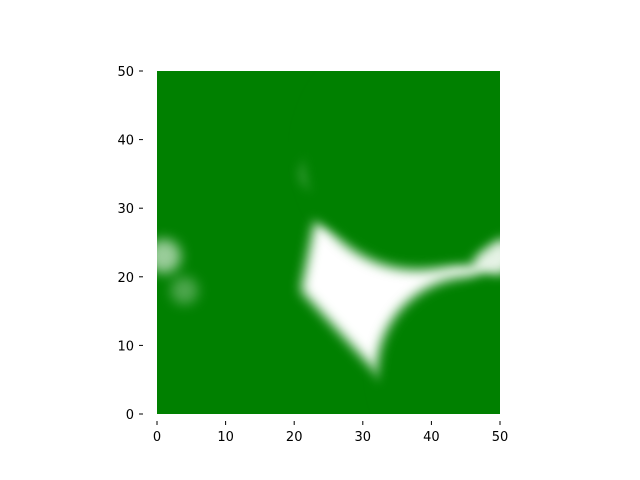 The height and width of the screenshot is (480, 640). Describe the element at coordinates (125, 346) in the screenshot. I see `y-tick-label: 10` at that location.